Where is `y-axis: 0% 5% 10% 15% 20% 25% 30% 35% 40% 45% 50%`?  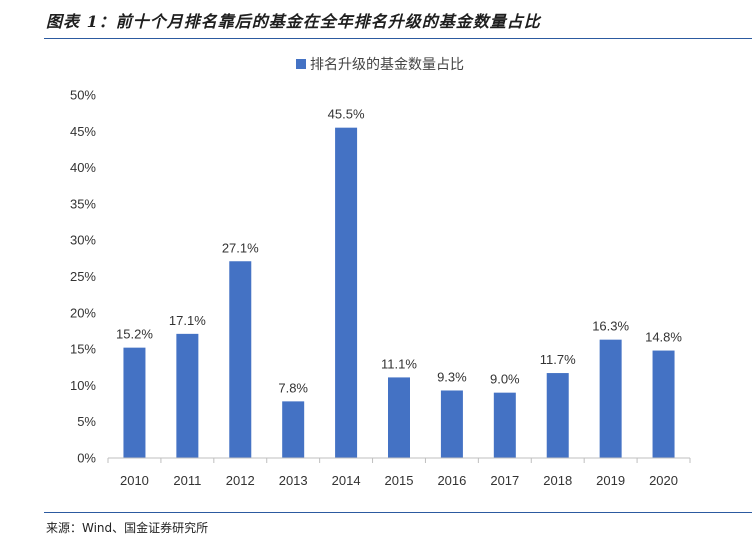
y-axis: 0% 5% 10% 15% 20% 25% 30% 35% 40% 45% 50% is located at coordinates (83, 277).